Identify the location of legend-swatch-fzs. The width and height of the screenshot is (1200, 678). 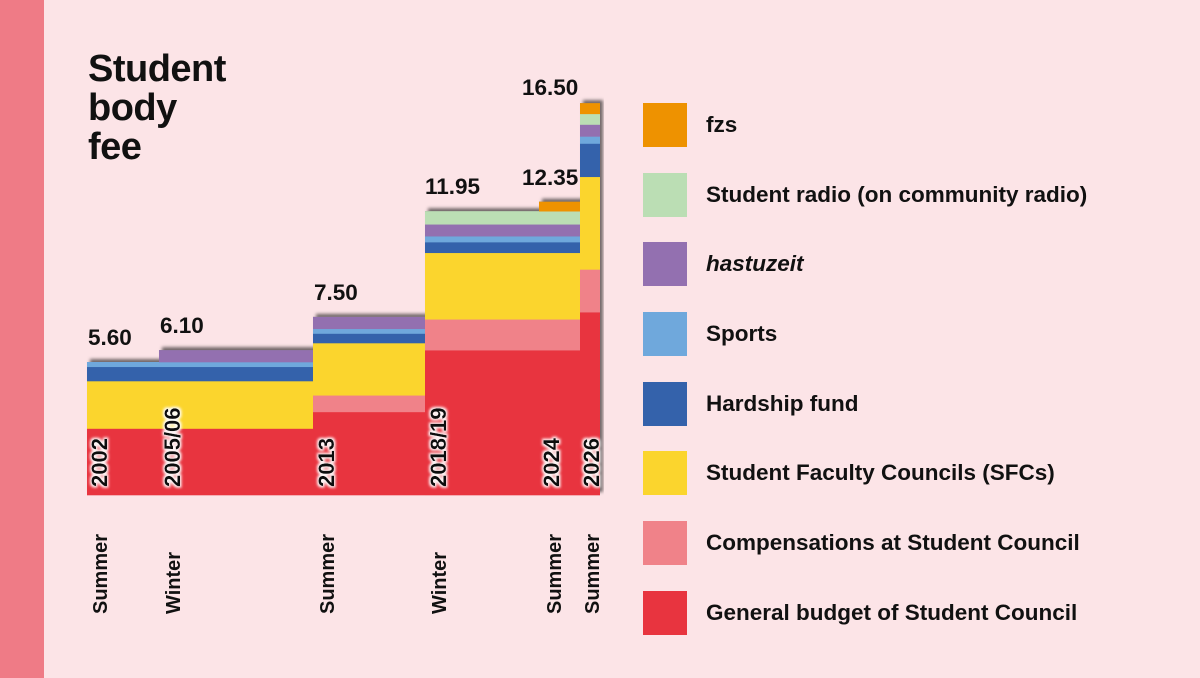
(665, 125).